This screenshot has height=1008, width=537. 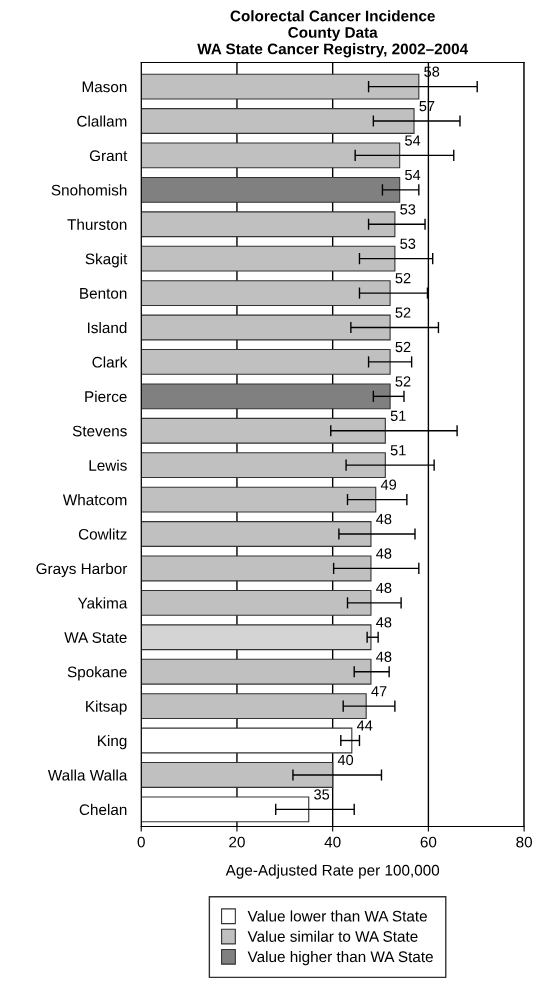 What do you see at coordinates (87, 775) in the screenshot?
I see `y-tick-label: Walla Walla` at bounding box center [87, 775].